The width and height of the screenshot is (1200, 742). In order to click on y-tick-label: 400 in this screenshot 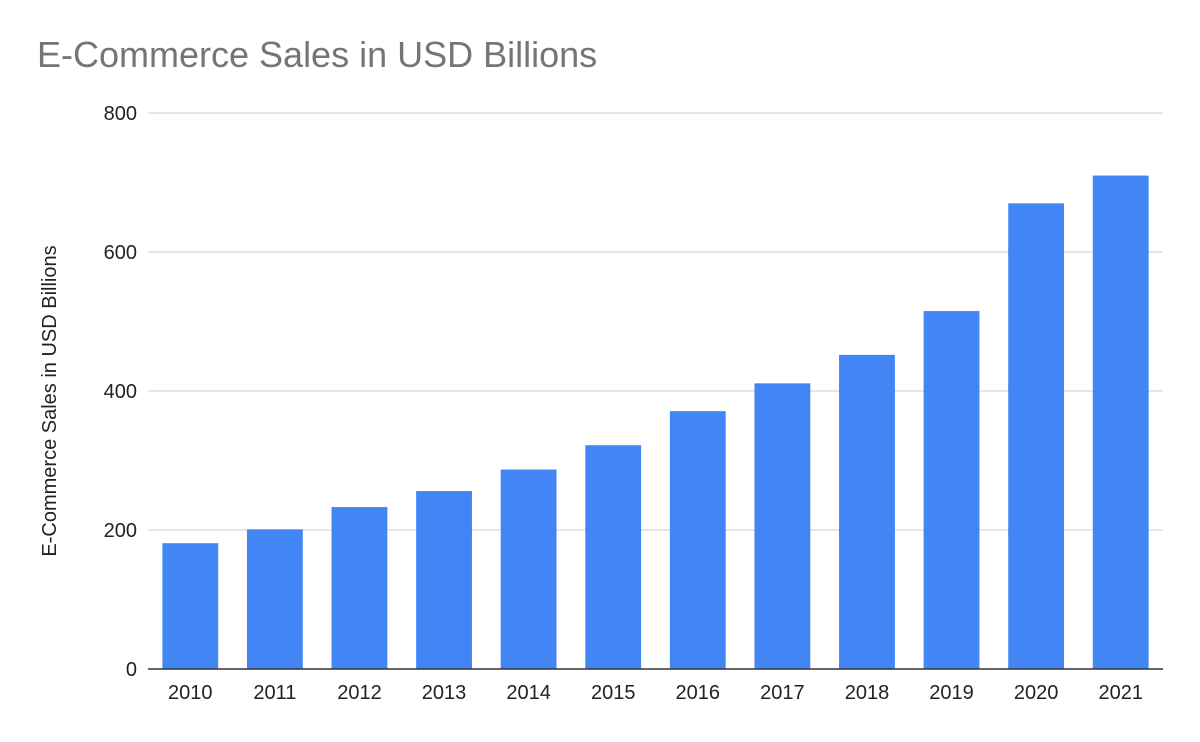, I will do `click(120, 392)`.